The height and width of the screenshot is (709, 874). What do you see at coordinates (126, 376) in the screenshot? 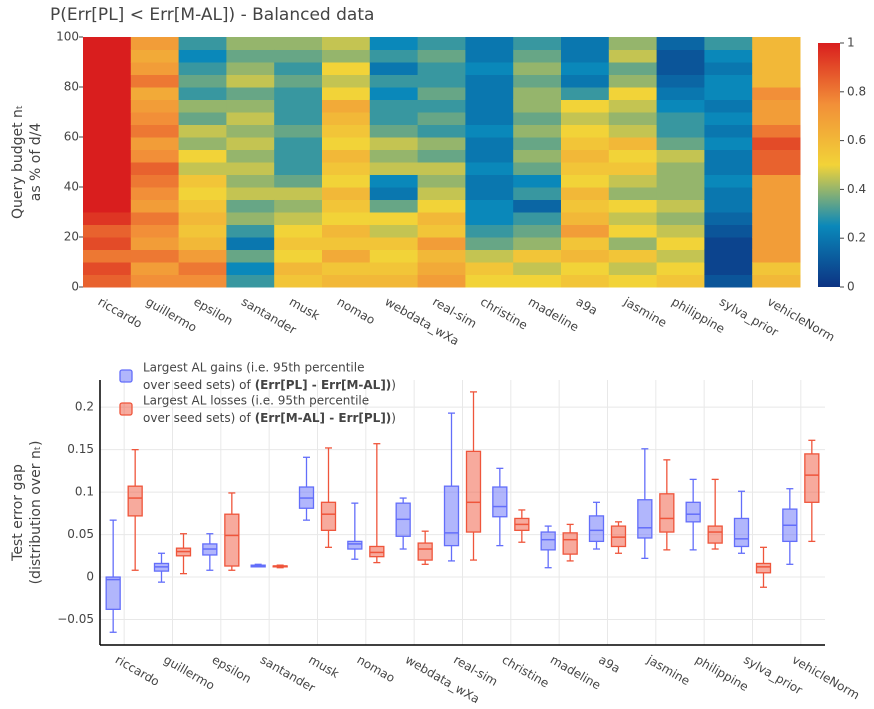
I see `legend-swatch` at bounding box center [126, 376].